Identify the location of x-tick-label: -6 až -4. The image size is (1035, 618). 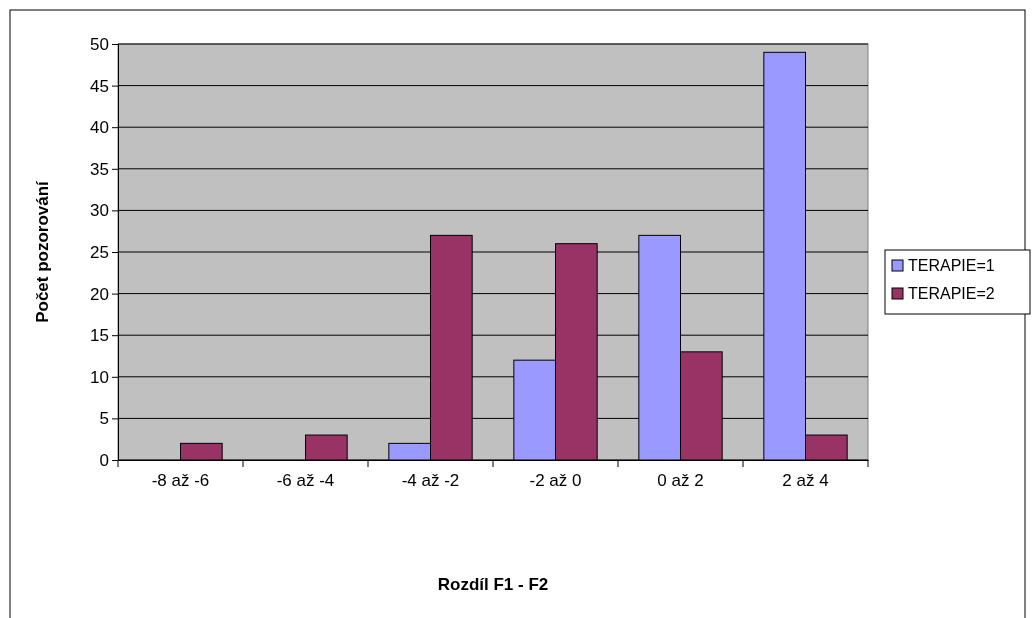
(305, 481).